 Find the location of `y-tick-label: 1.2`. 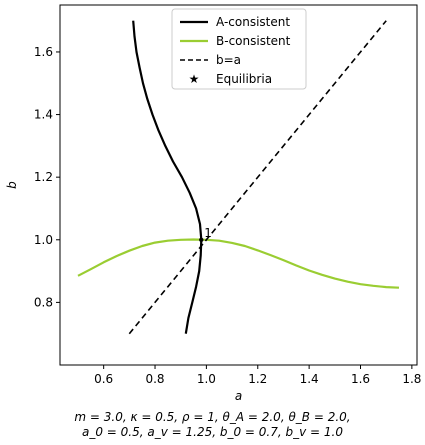

y-tick-label: 1.2 is located at coordinates (43, 177).